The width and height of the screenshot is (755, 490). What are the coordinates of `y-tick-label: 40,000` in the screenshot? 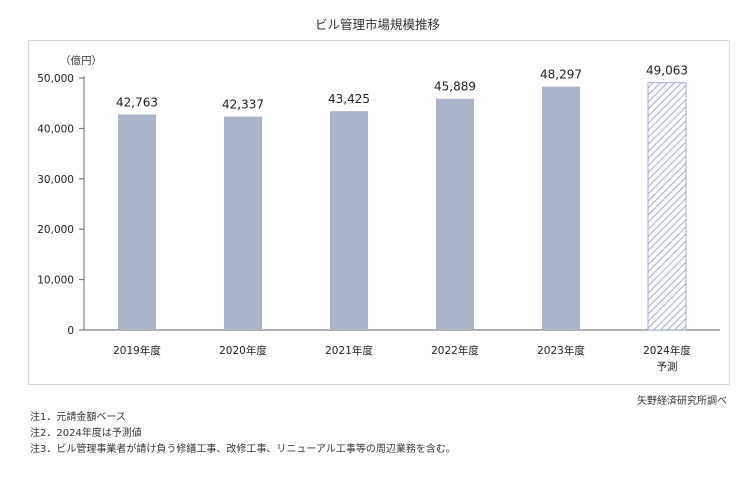 It's located at (55, 129).